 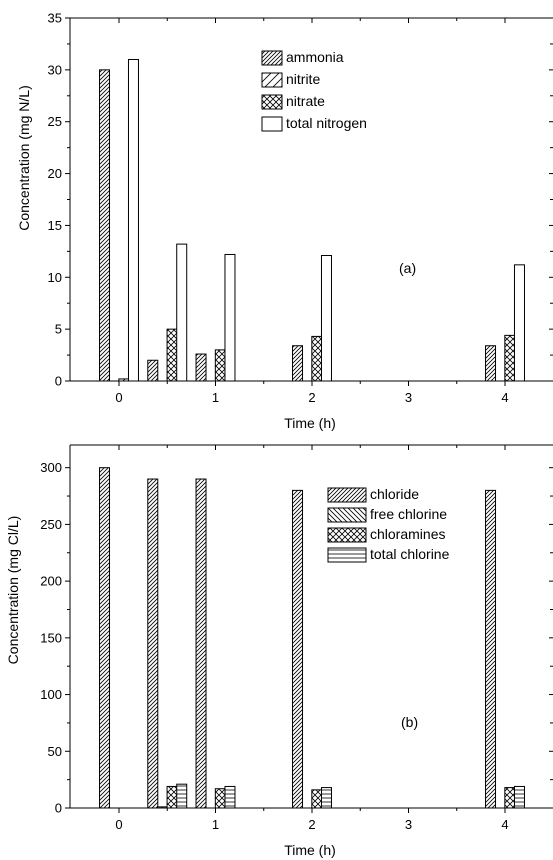 What do you see at coordinates (407, 534) in the screenshot?
I see `legend-label: chloramines` at bounding box center [407, 534].